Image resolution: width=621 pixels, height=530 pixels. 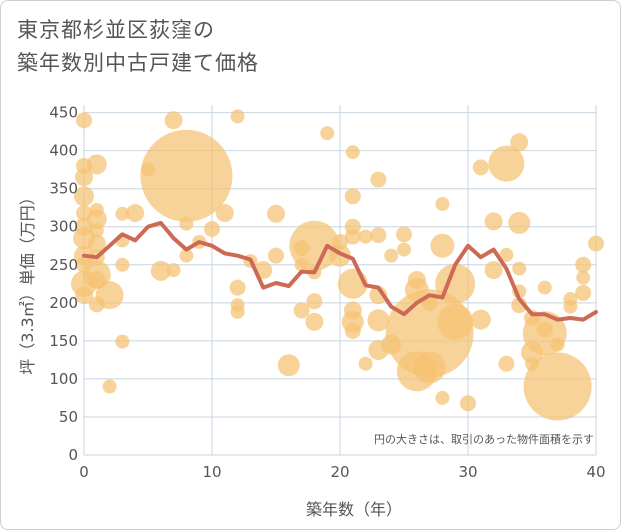 What do you see at coordinates (63, 341) in the screenshot?
I see `y-tick-label: 150` at bounding box center [63, 341].